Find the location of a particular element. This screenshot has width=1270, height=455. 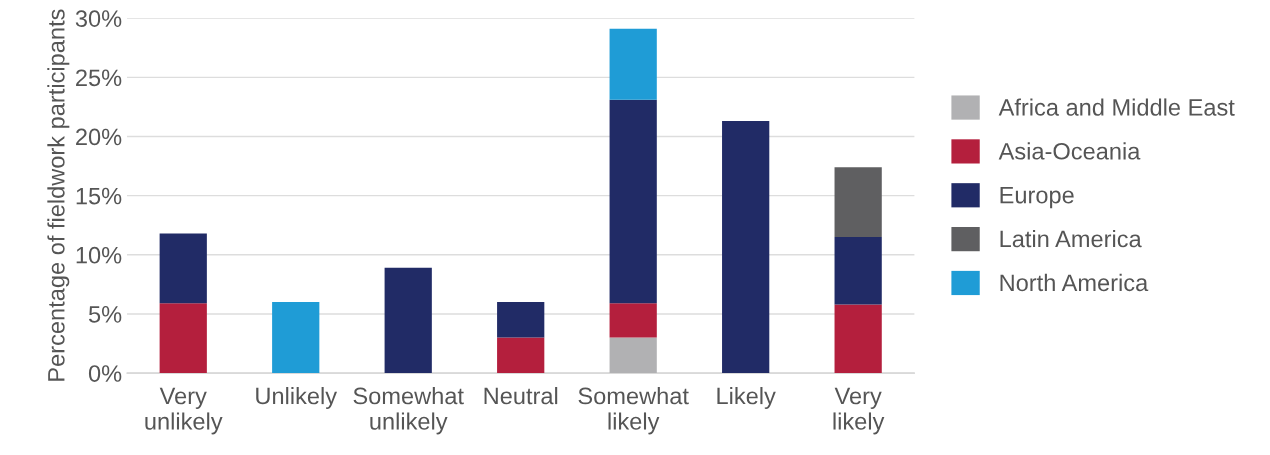

legend-label: Africa and Middle East is located at coordinates (1116, 107).